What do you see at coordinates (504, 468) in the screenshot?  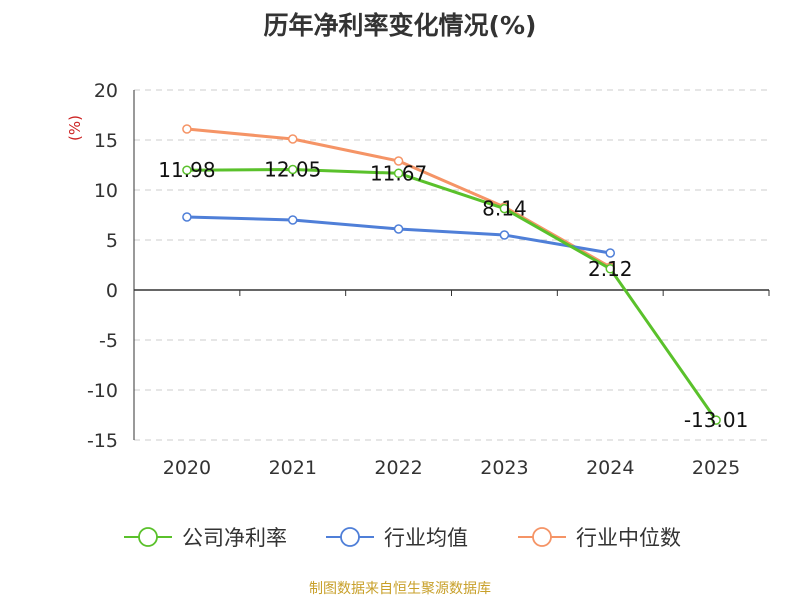 I see `x-tick-label: 2023` at bounding box center [504, 468].